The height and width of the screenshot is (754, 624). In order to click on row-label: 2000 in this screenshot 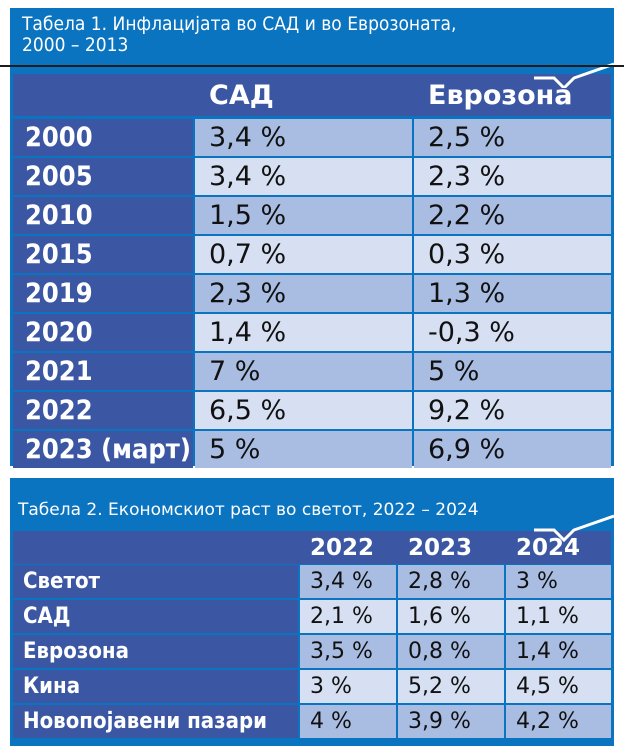, I will do `click(59, 137)`.